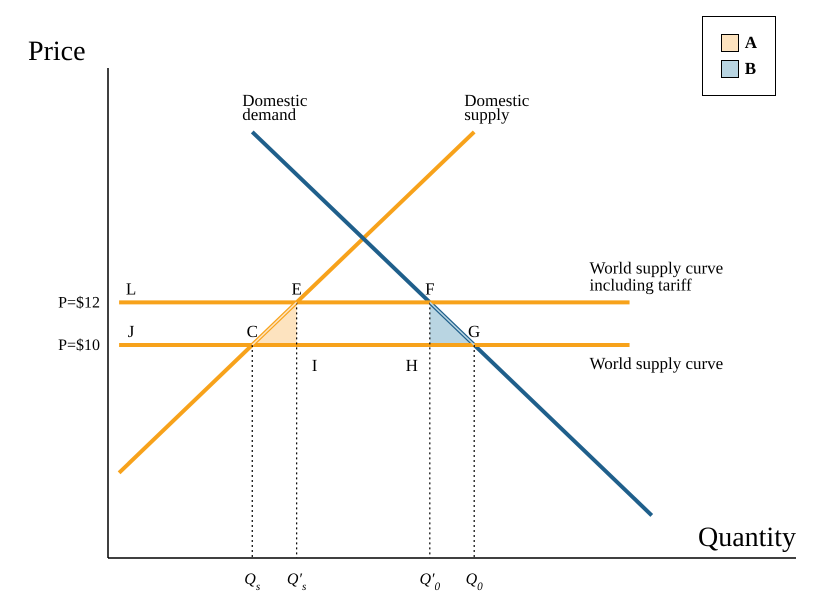  I want to click on legend-label: A, so click(750, 43).